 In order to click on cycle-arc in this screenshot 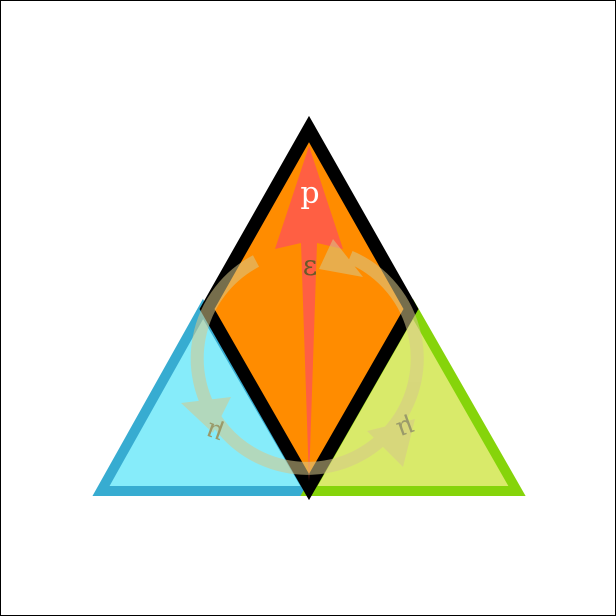, I will do `click(307, 363)`.